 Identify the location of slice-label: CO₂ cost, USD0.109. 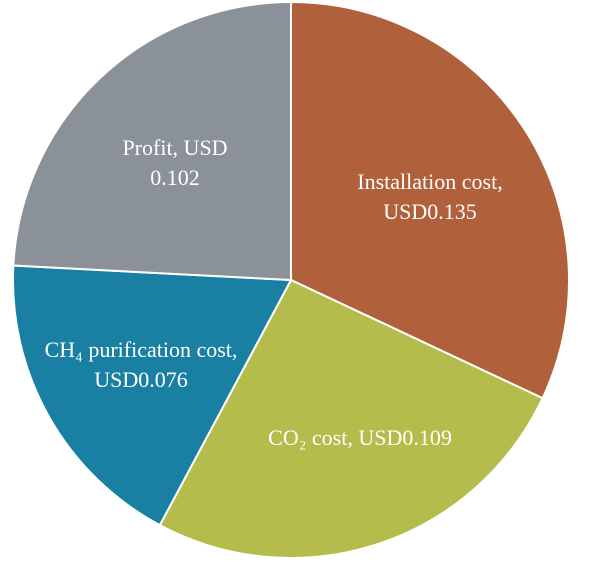
(360, 437).